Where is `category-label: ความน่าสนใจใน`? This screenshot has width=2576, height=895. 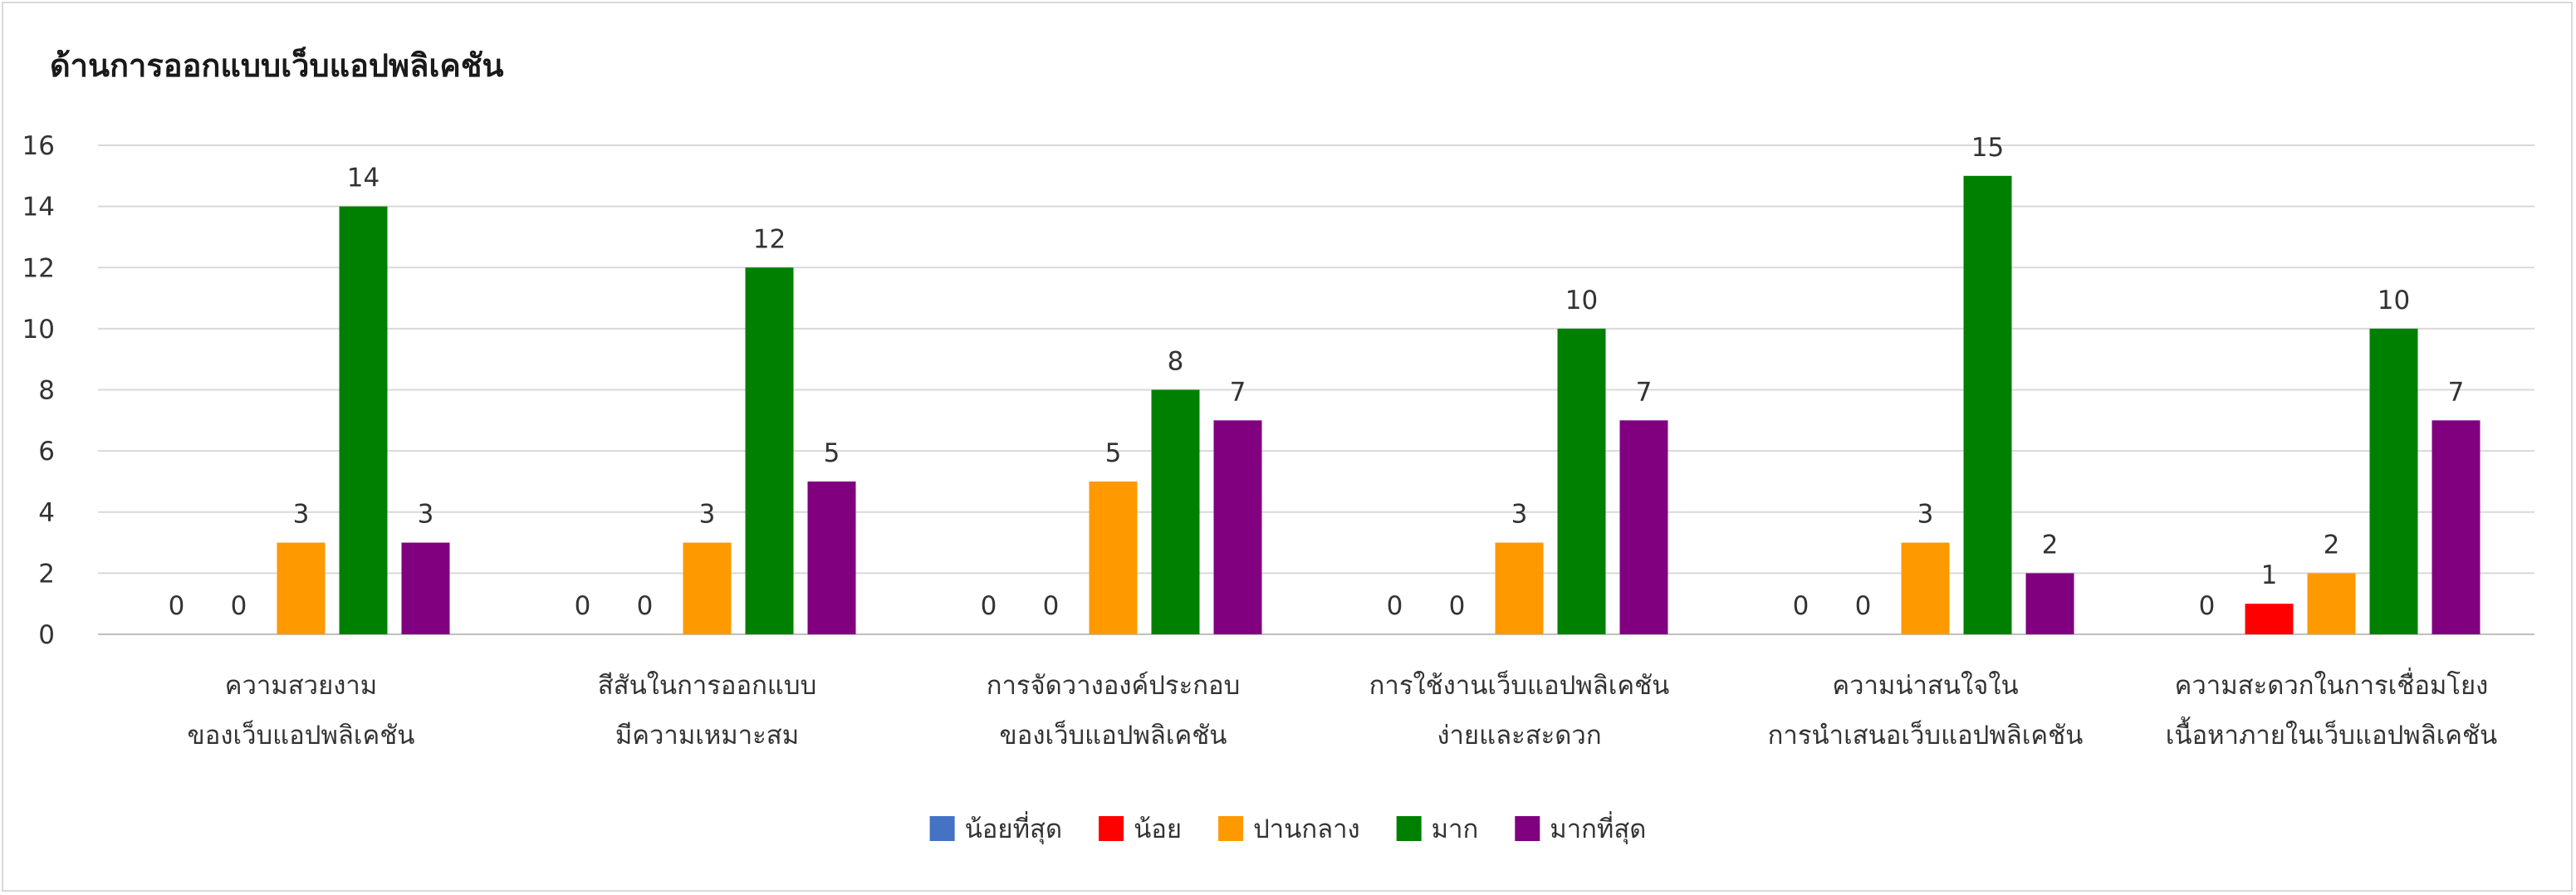
category-label: ความน่าสนใจใน is located at coordinates (1925, 686).